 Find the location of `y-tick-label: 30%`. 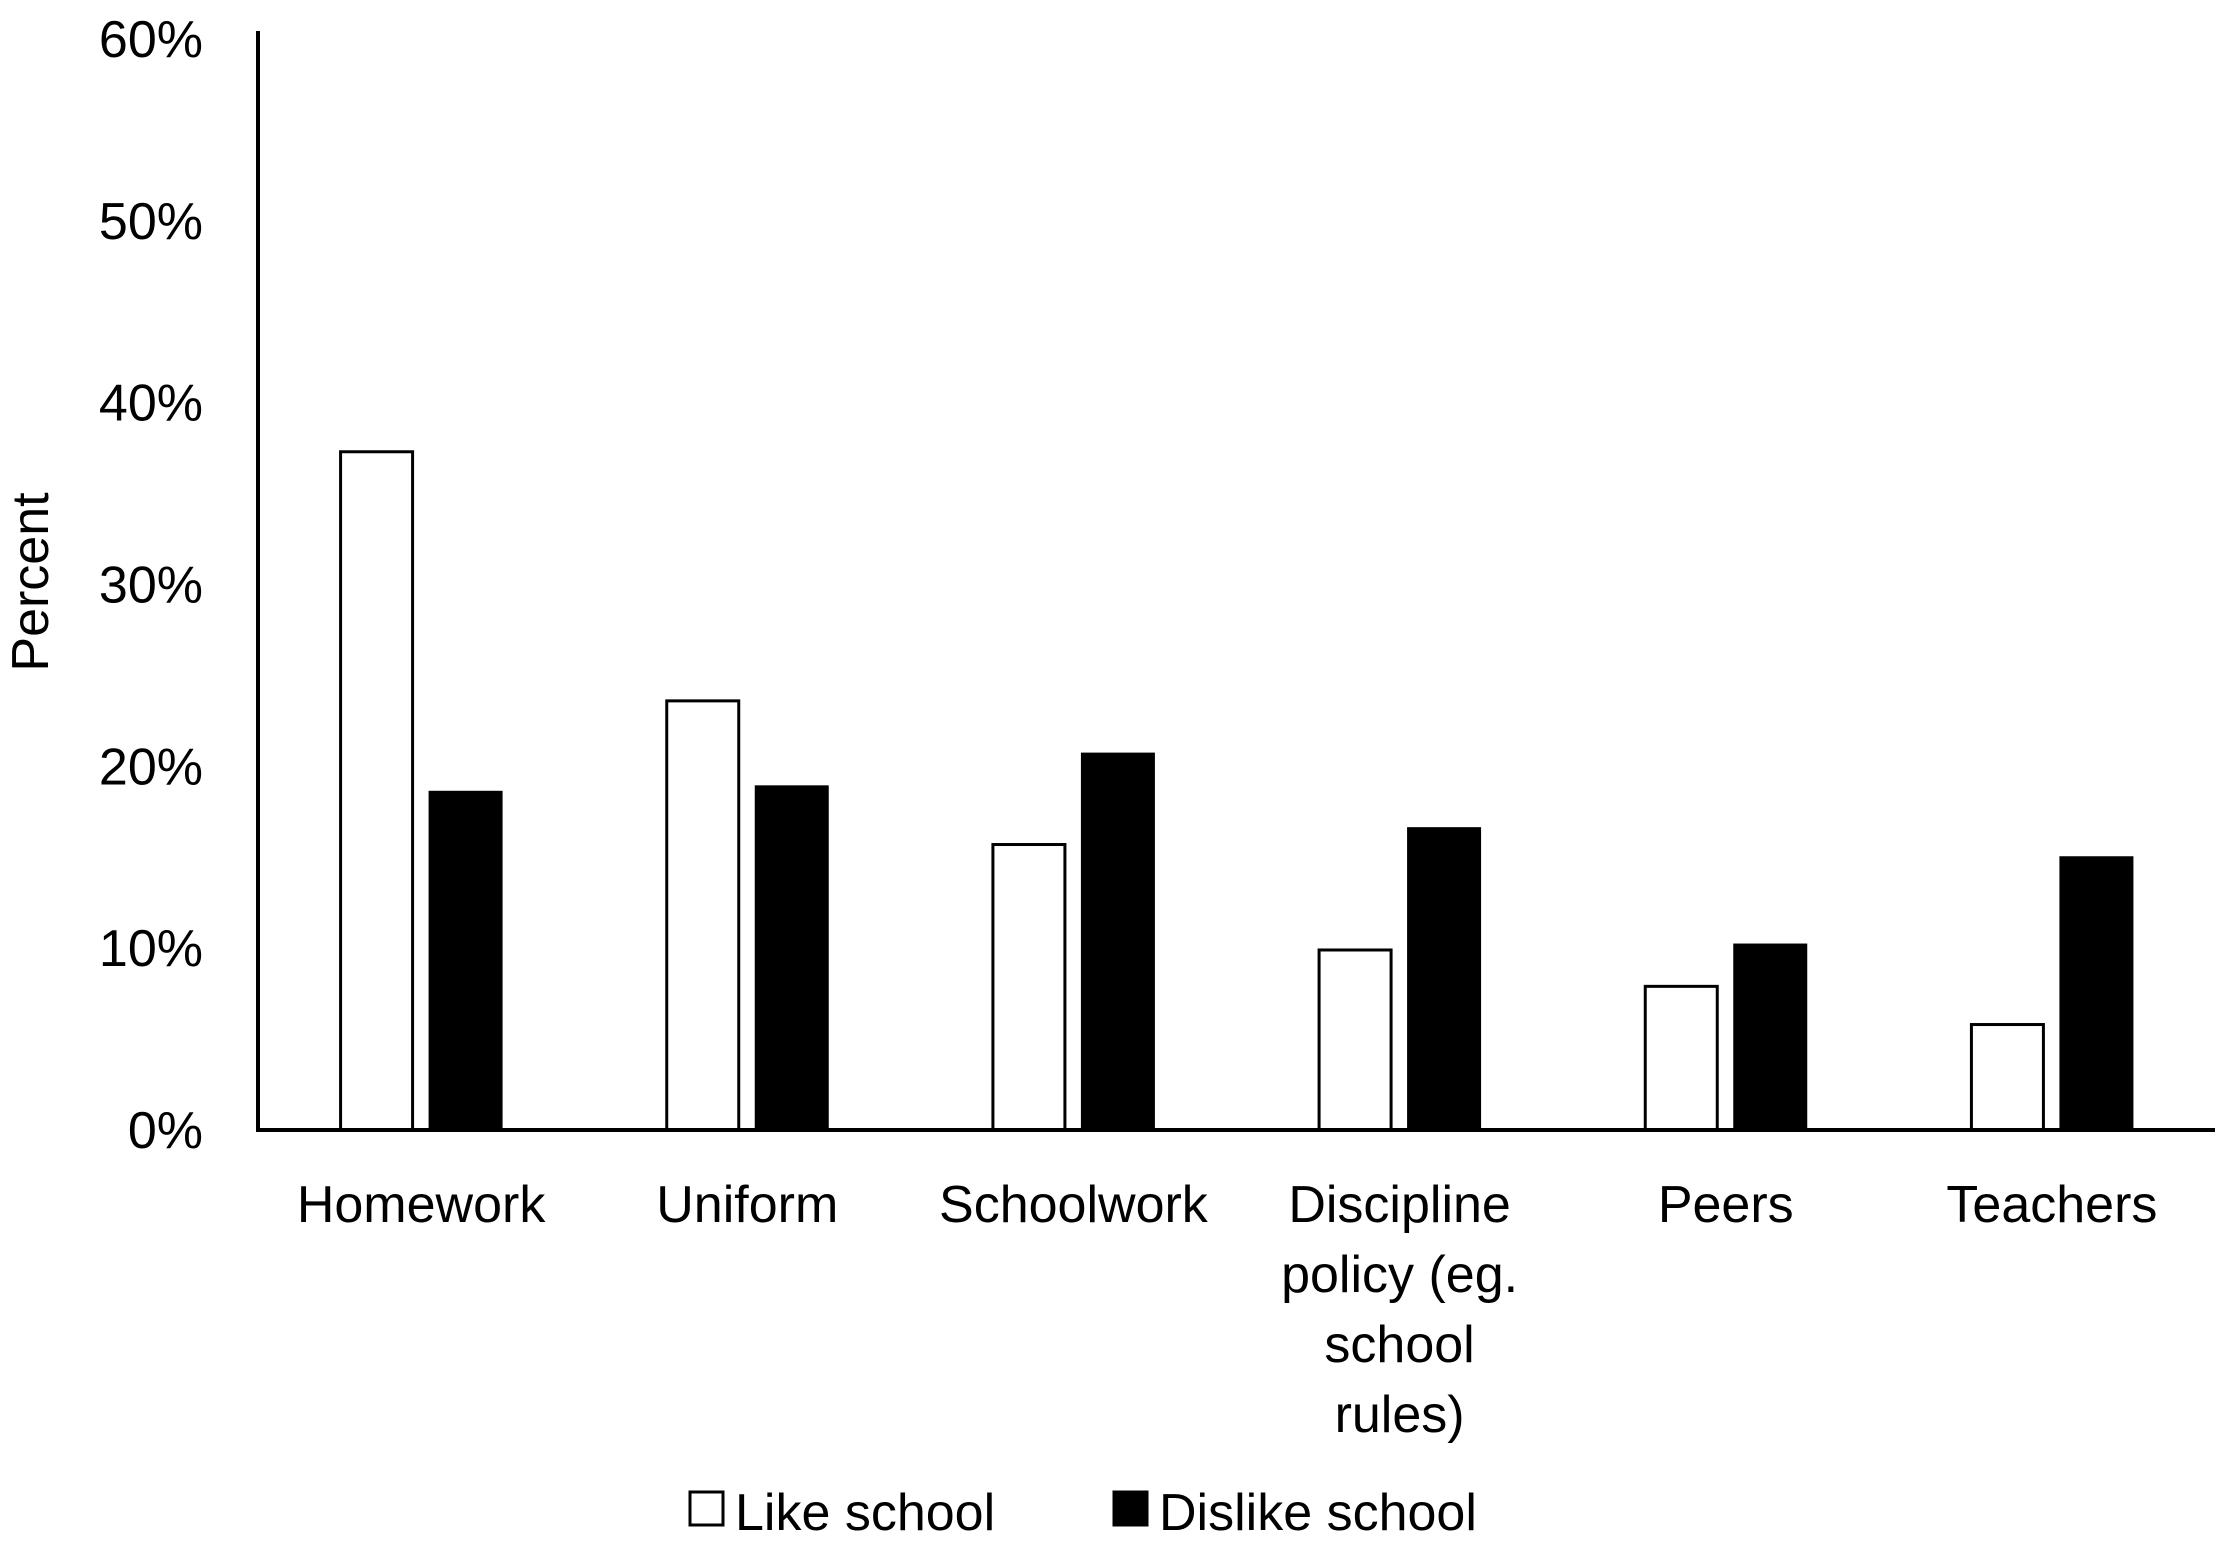

y-tick-label: 30% is located at coordinates (151, 586).